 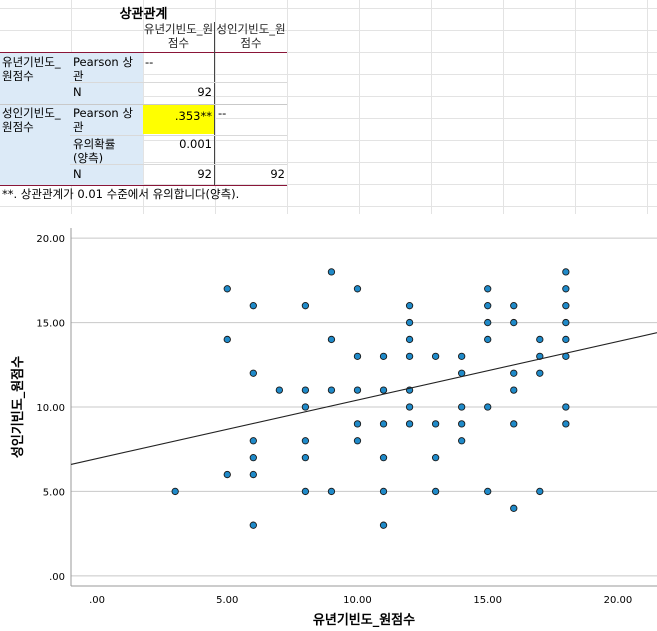 I want to click on col-header-1: 유년기빈도_원점수, so click(x=178, y=36).